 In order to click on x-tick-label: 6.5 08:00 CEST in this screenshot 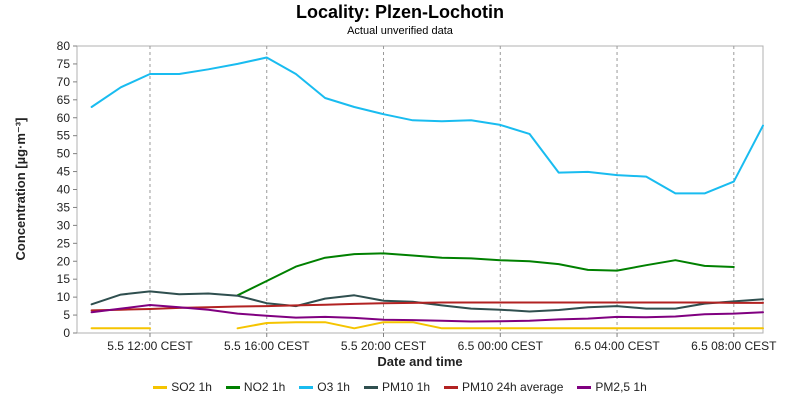, I will do `click(734, 346)`.